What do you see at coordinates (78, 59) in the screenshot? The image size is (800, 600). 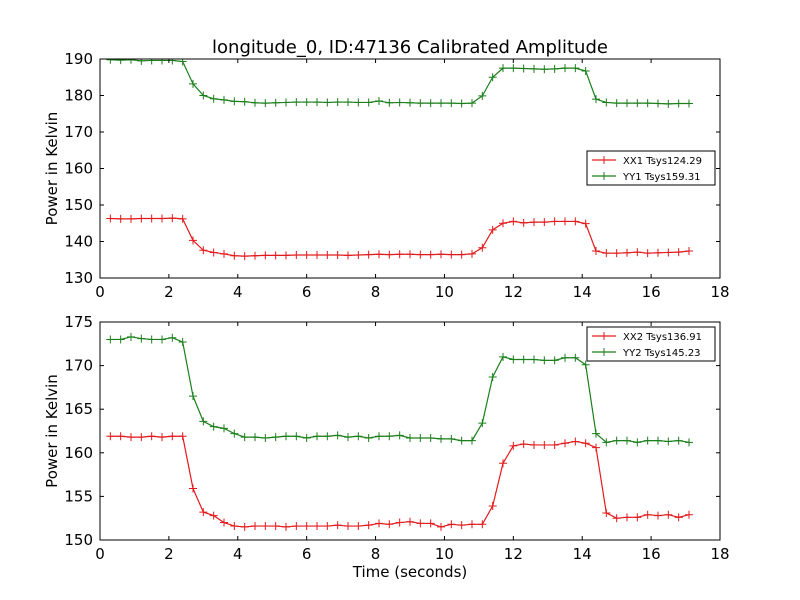 I see `top-y-tick-label: 190` at bounding box center [78, 59].